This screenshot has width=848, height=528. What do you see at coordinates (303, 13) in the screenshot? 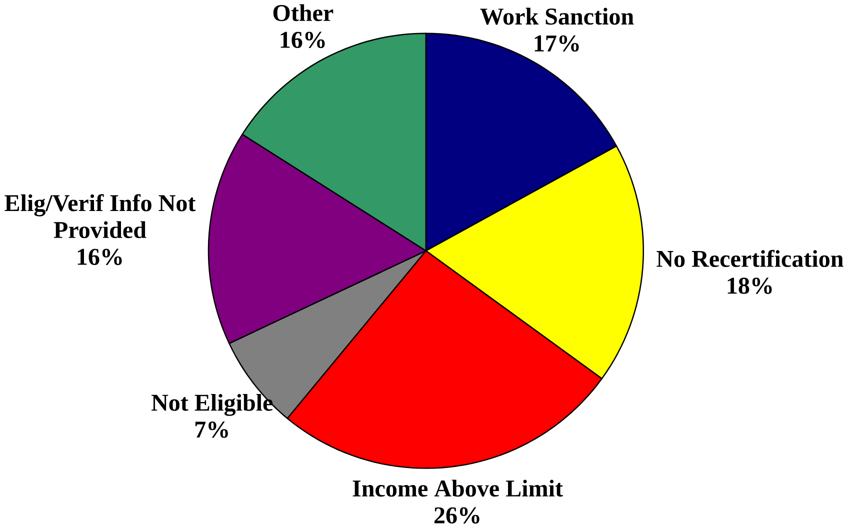
I see `slice-label: Other` at bounding box center [303, 13].